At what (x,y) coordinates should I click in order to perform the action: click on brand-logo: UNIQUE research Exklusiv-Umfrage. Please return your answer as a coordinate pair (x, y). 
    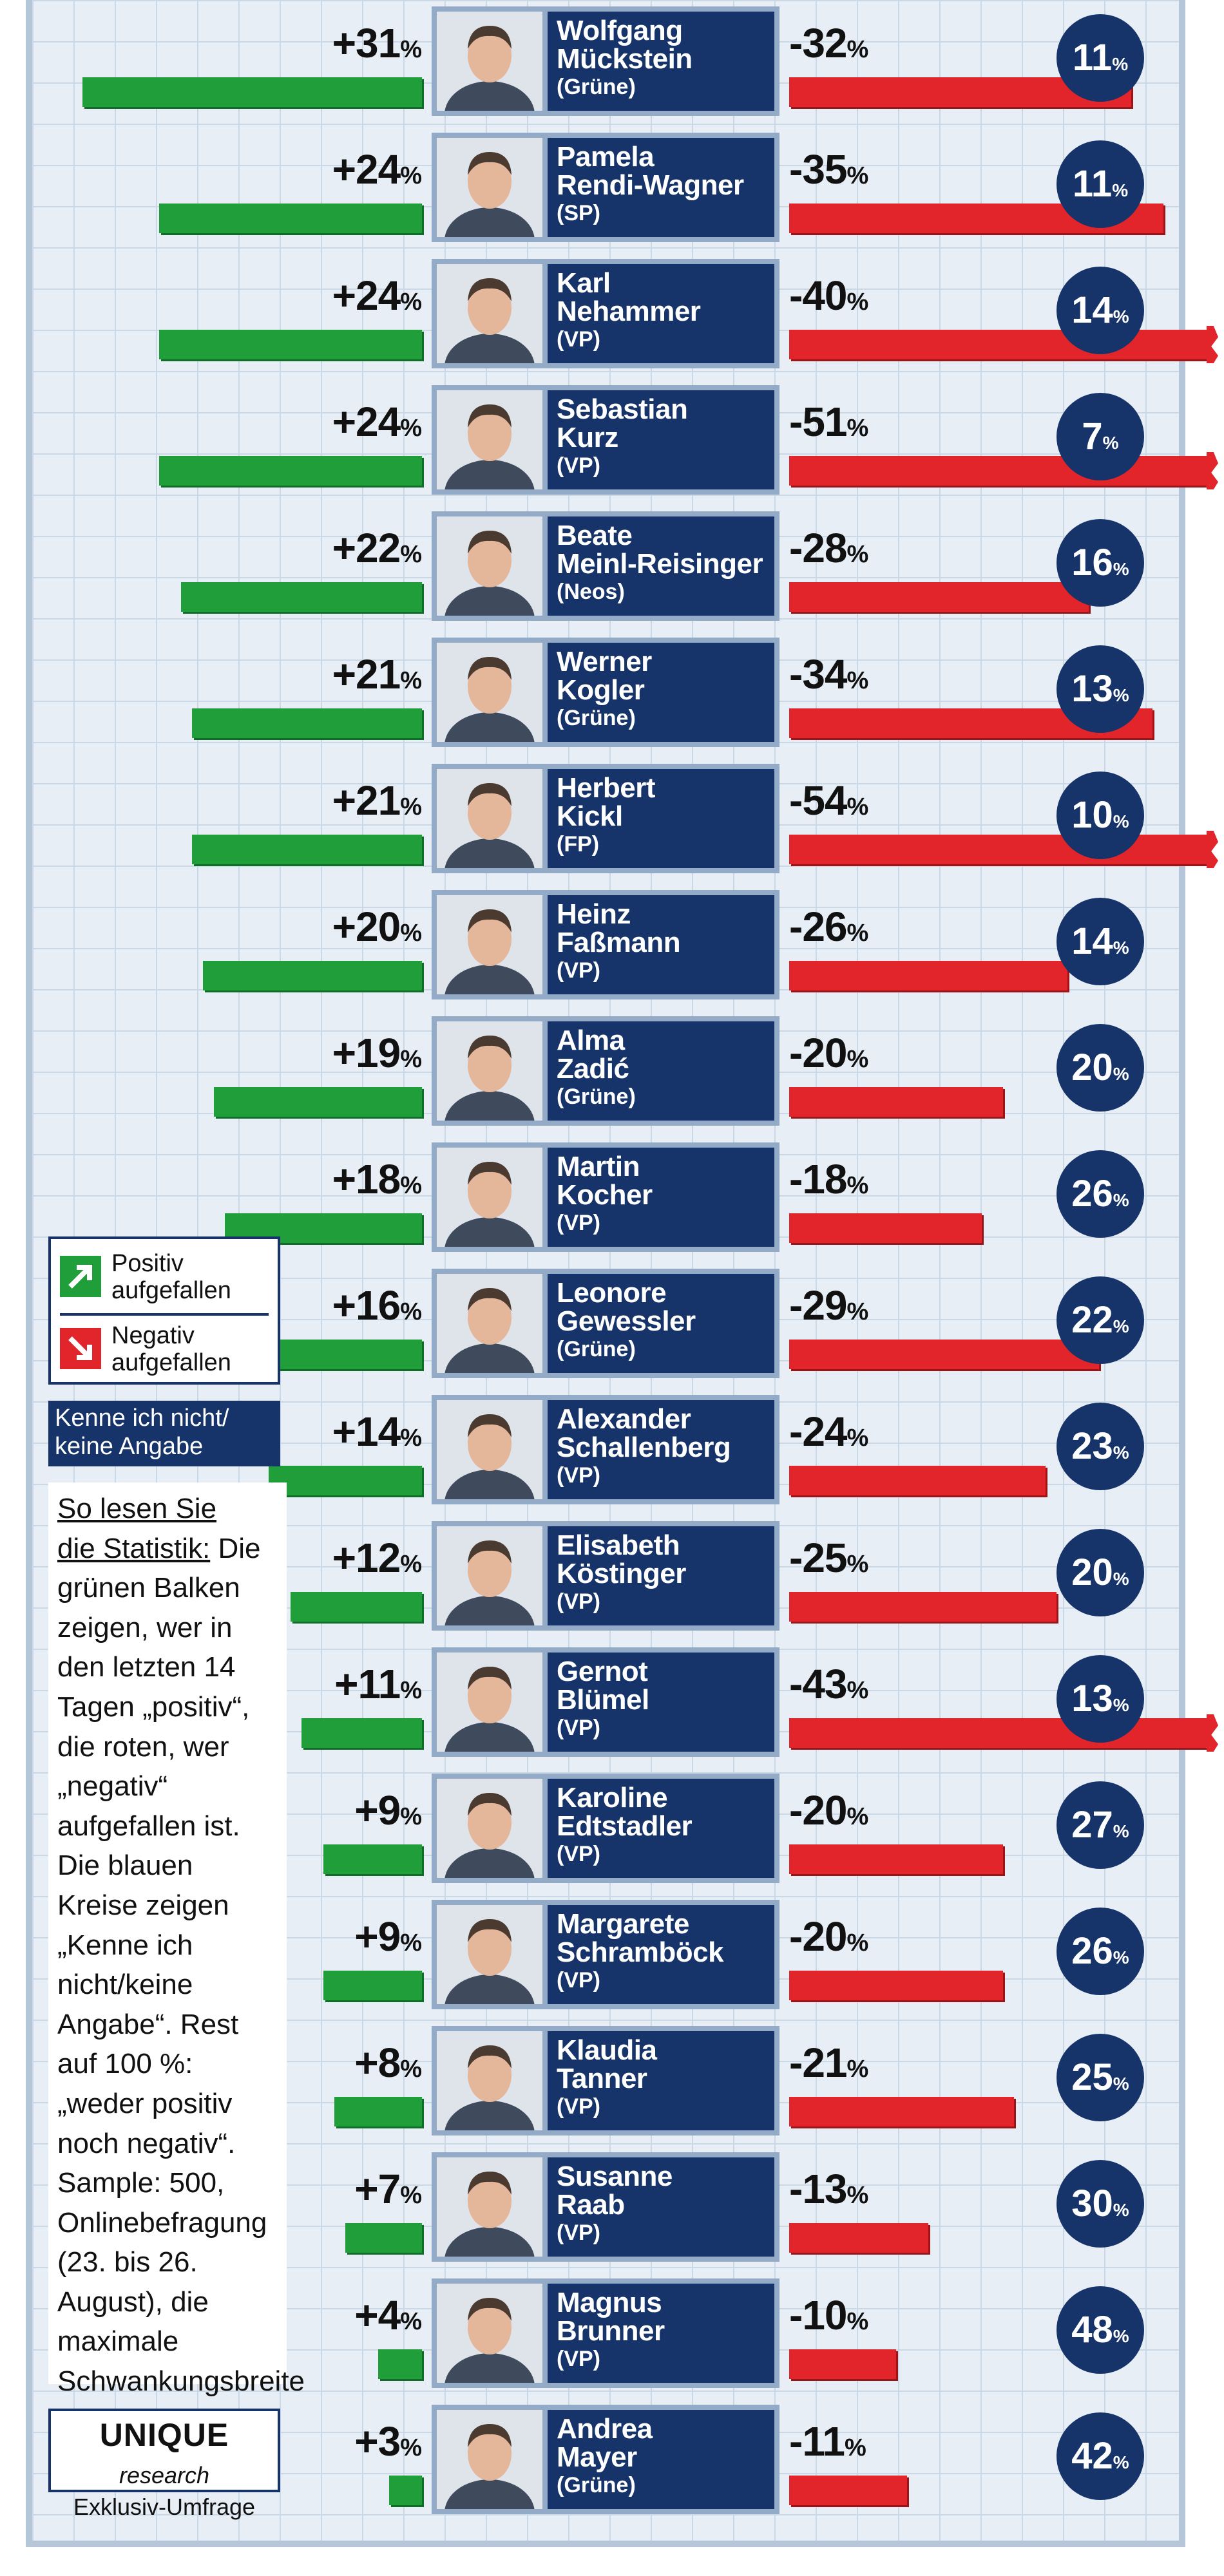
    Looking at the image, I should click on (164, 2464).